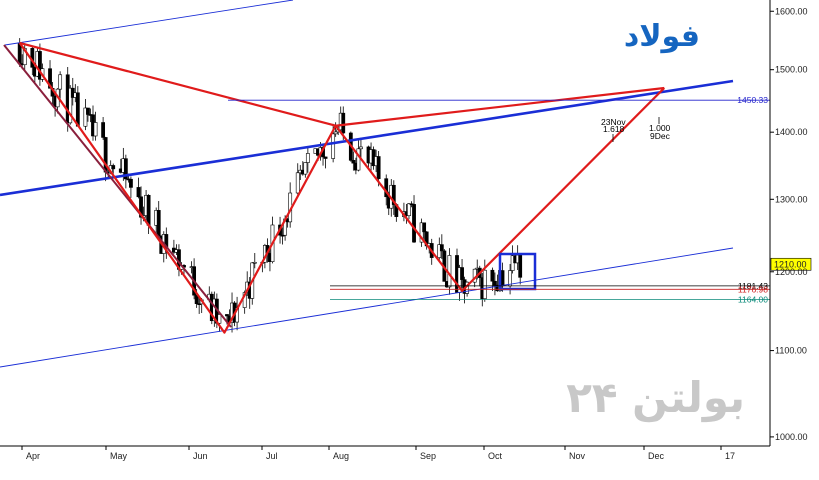  What do you see at coordinates (752, 100) in the screenshot?
I see `level-label: 1450.33` at bounding box center [752, 100].